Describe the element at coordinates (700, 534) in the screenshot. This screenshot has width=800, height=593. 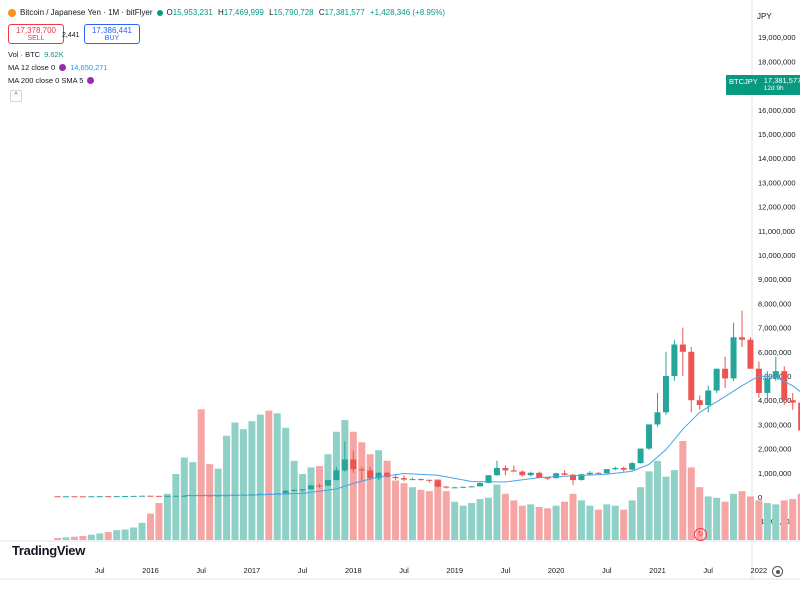
I see `event-flag-icon: ↻` at that location.